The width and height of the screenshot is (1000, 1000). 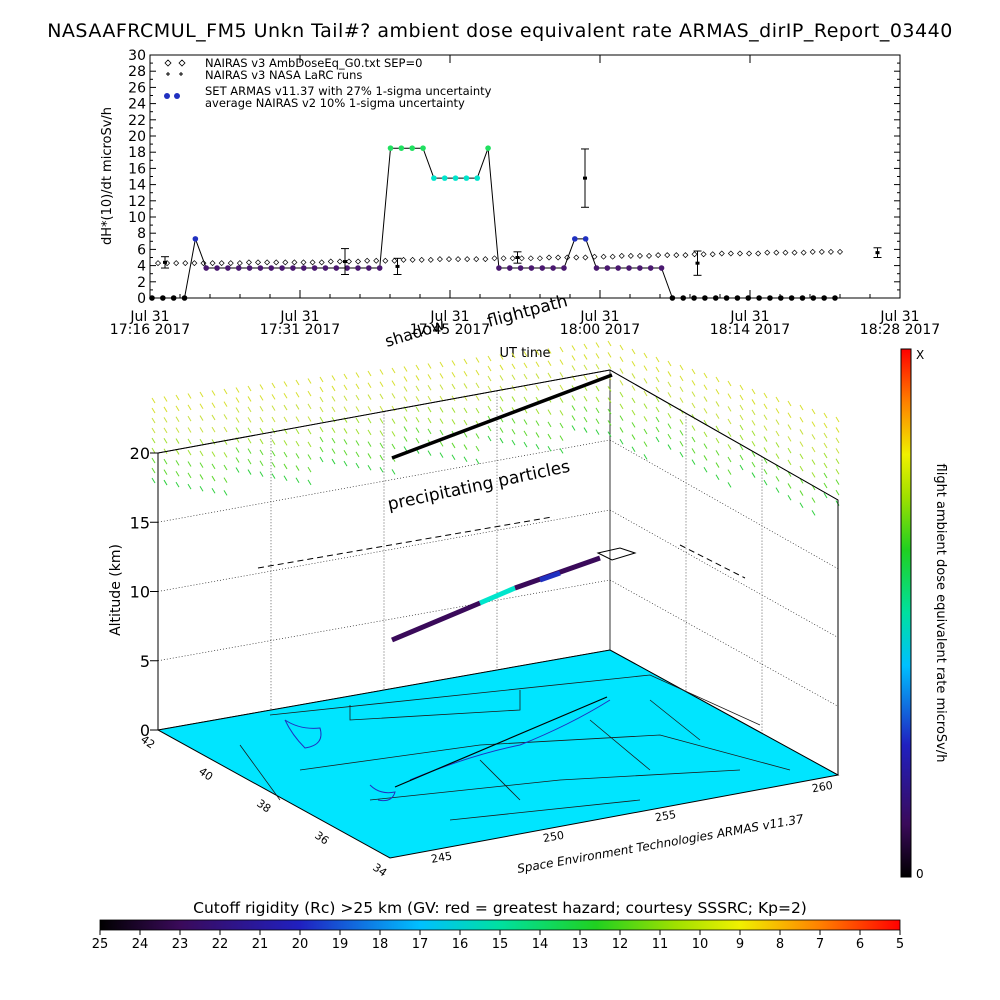 What do you see at coordinates (145, 730) in the screenshot?
I see `altitude-tick-label: 0` at bounding box center [145, 730].